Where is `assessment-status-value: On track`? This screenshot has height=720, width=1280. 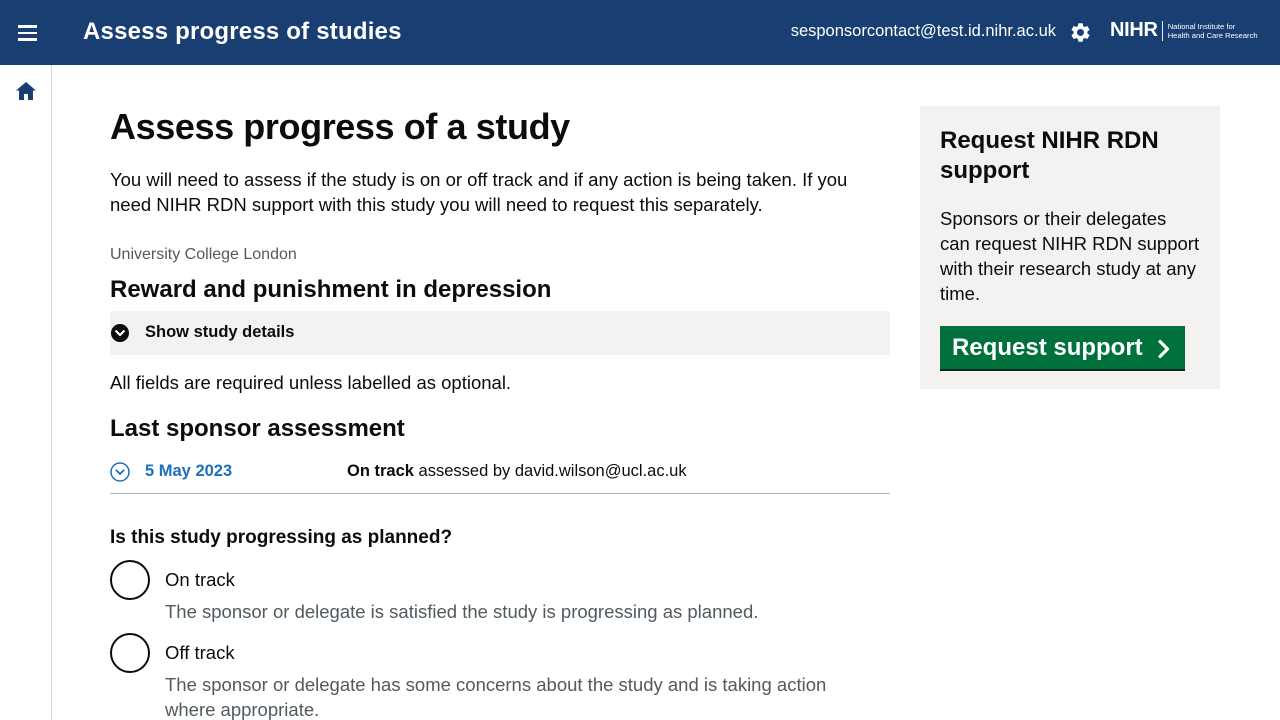
assessment-status-value: On track is located at coordinates (380, 471).